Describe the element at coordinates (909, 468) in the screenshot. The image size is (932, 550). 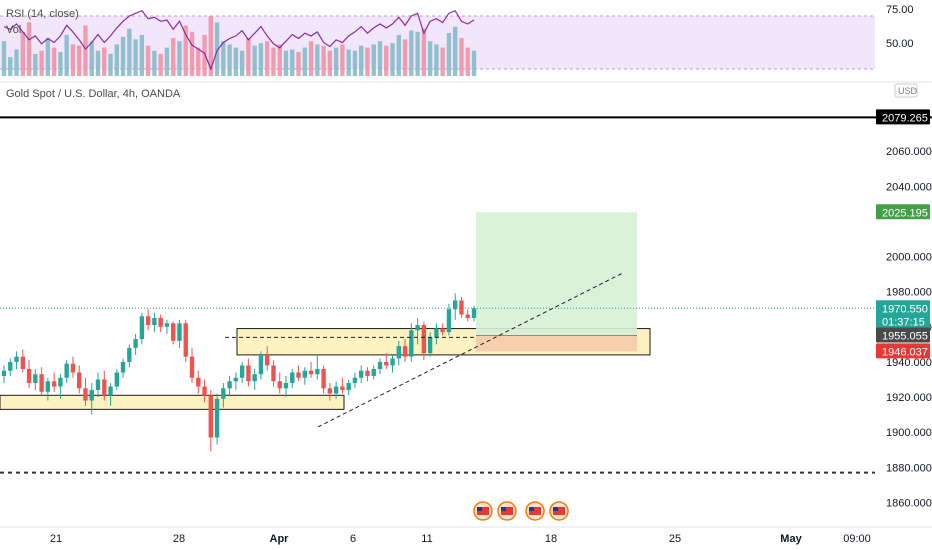
I see `price-tick-label: 1880.000` at that location.